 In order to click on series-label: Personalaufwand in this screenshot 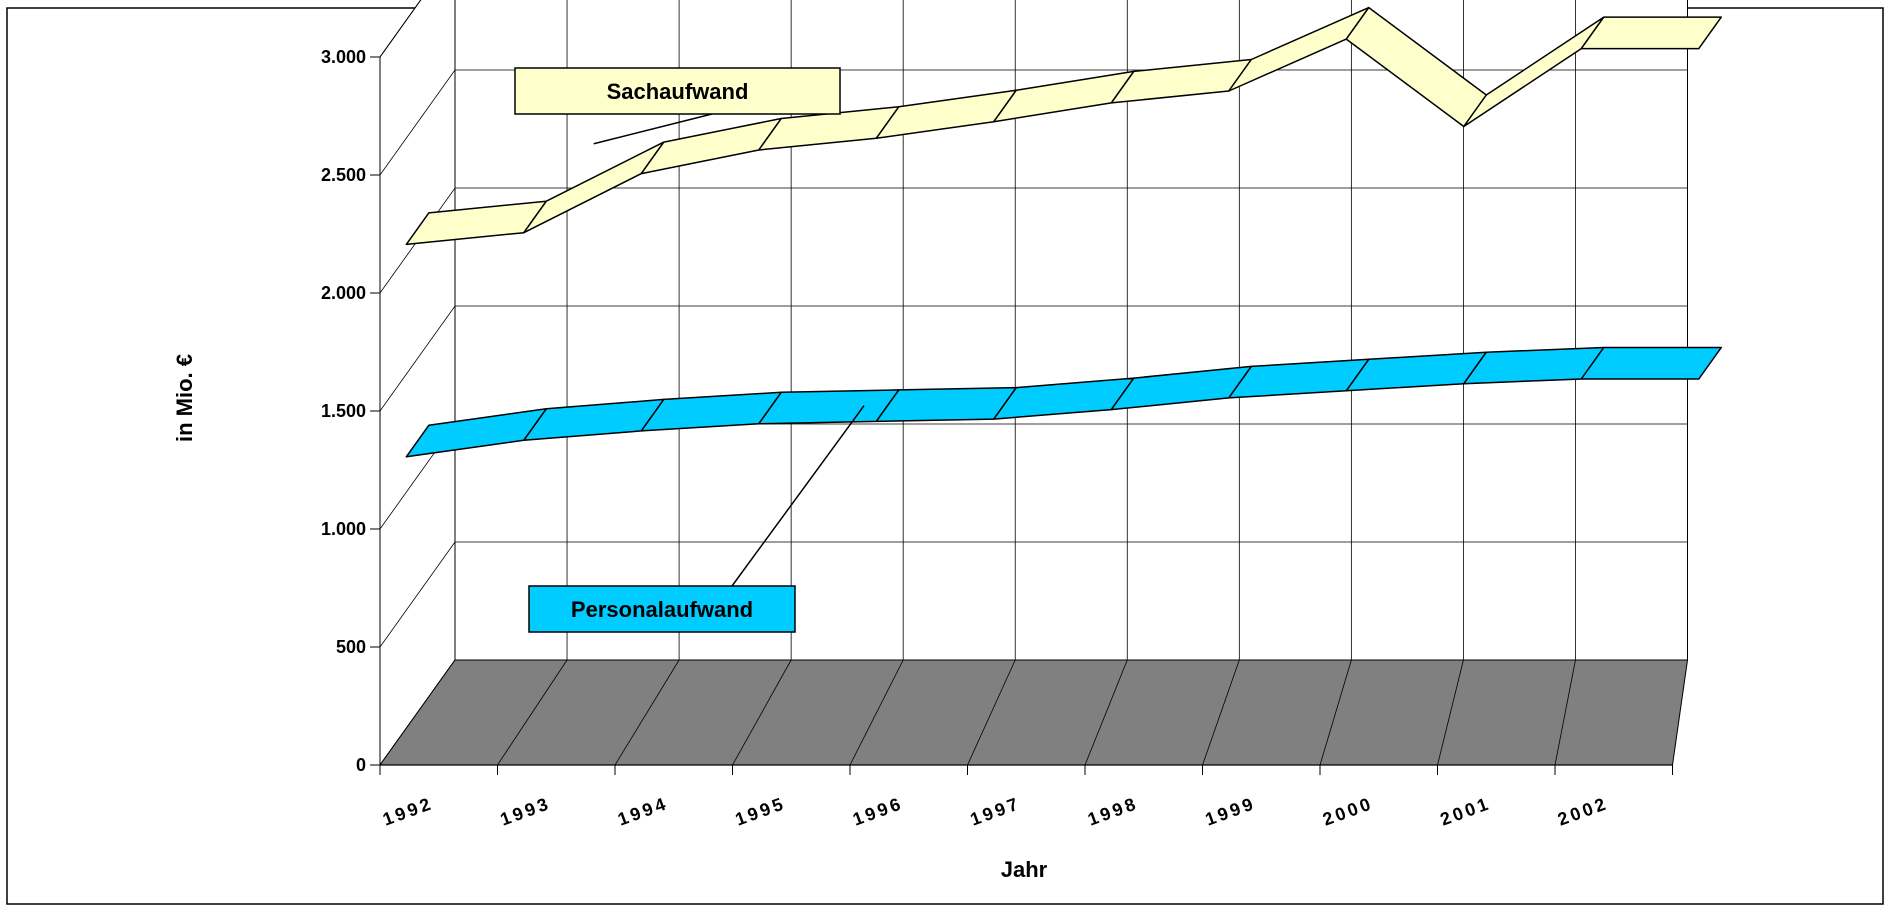, I will do `click(662, 609)`.